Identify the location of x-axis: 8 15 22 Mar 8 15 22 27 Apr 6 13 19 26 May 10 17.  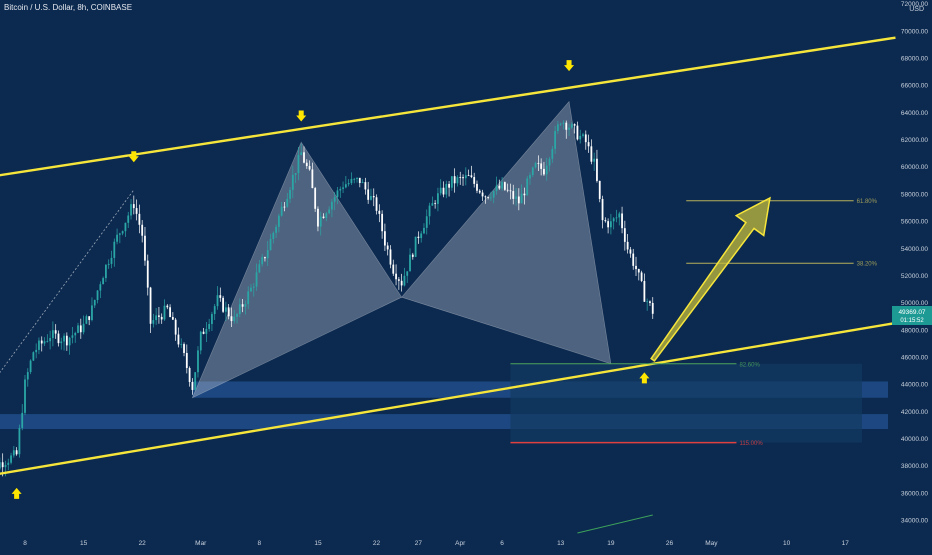
(436, 543).